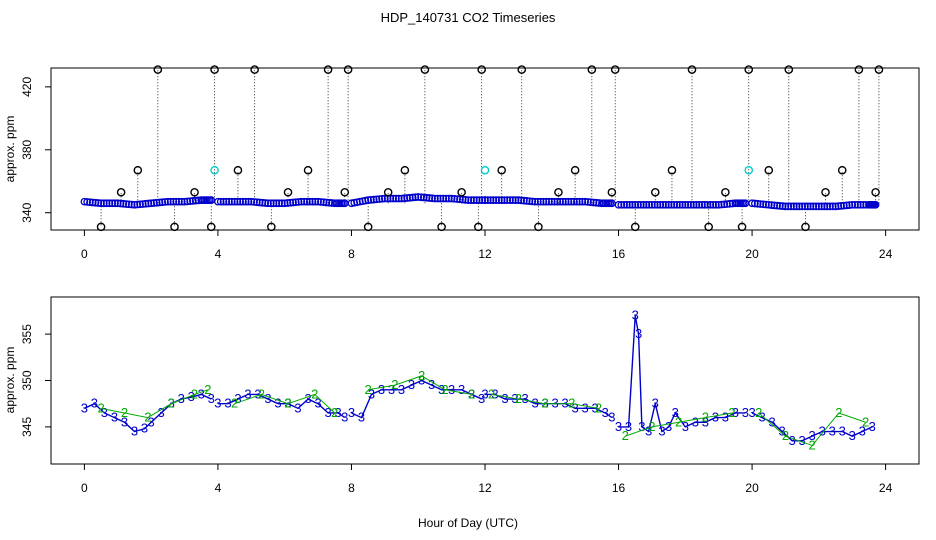  What do you see at coordinates (679, 424) in the screenshot?
I see `series-2-line` at bounding box center [679, 424].